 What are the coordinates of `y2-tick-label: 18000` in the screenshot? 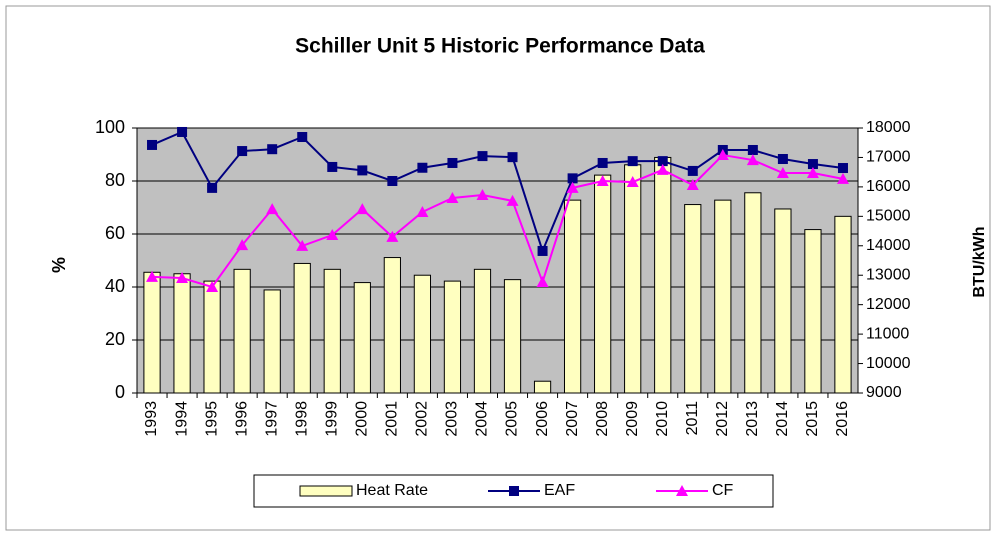 It's located at (888, 127).